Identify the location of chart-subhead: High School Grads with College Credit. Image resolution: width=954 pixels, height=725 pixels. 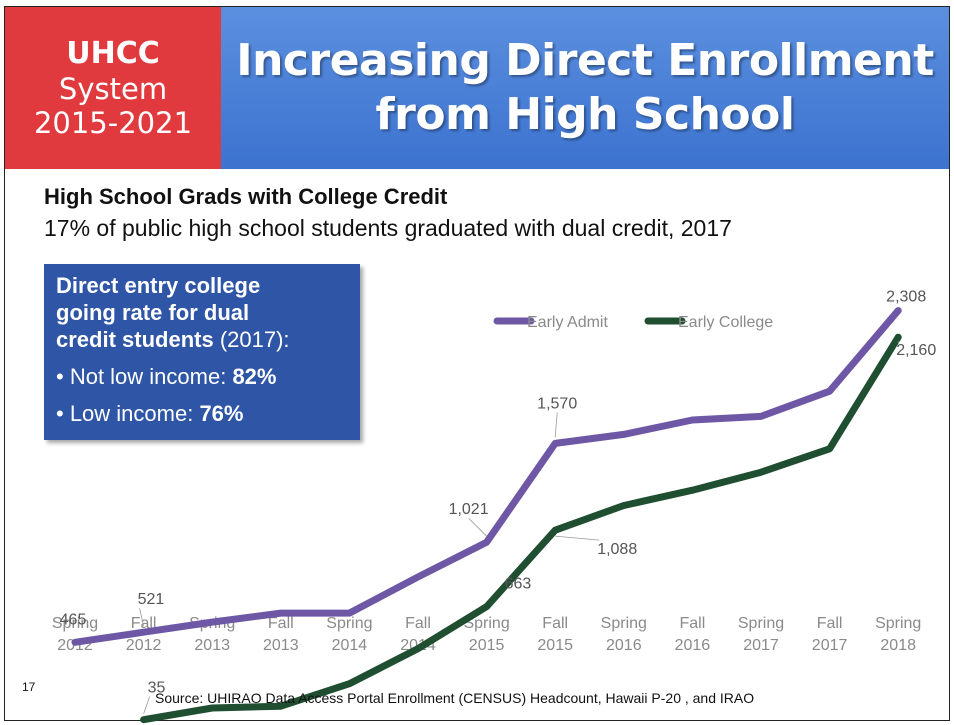
(246, 196).